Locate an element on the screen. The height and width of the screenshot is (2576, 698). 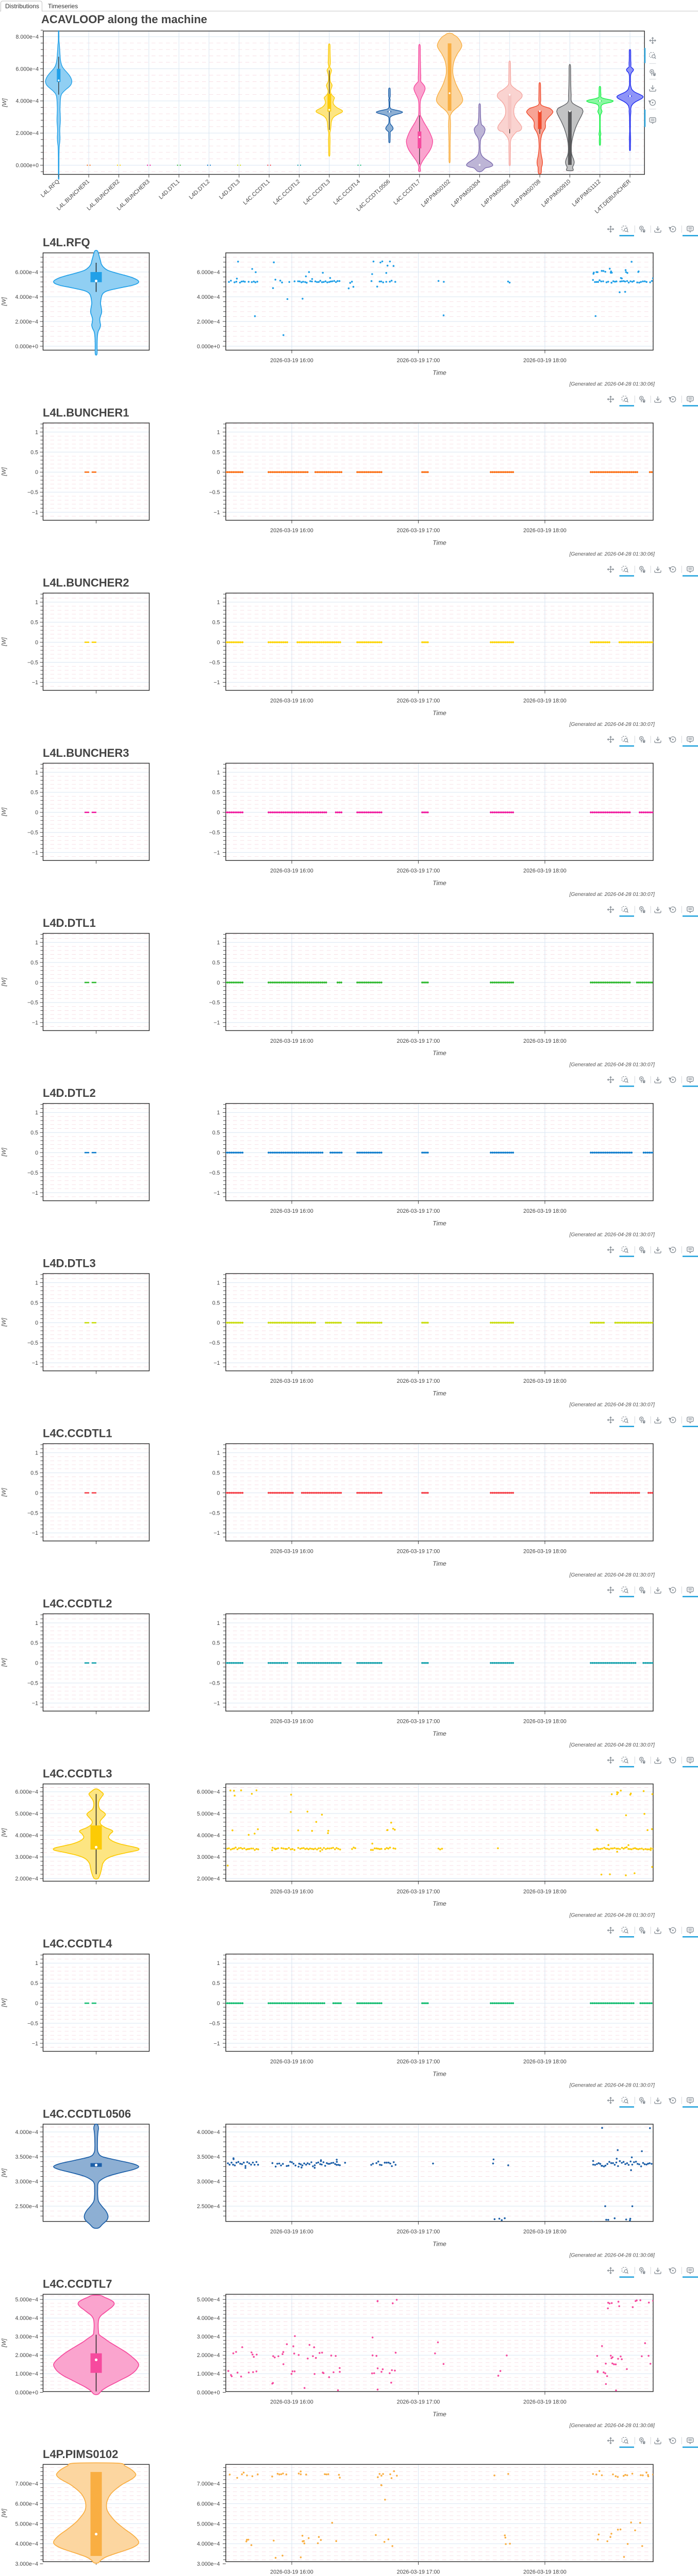
svg-text:[Generated at: 2026-04-28 01:3: [Generated at: 2026-04-28 01:30:08] is located at coordinates (612, 2426).